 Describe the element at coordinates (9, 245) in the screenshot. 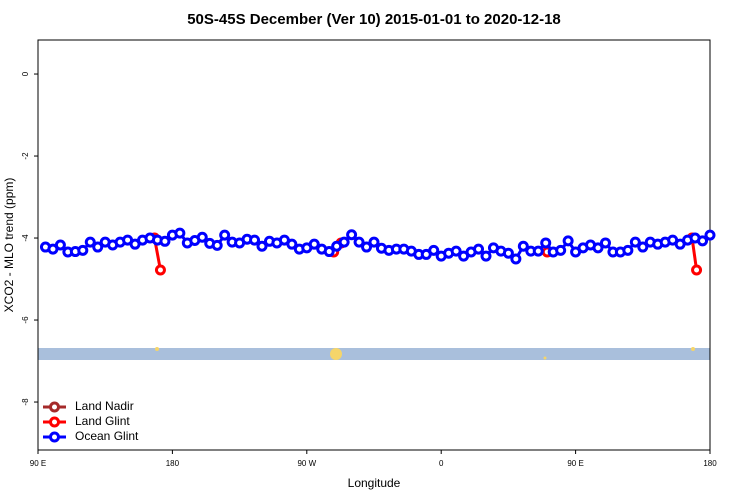

I see `y-axis-label: XCO2 - MLO trend (ppm)` at that location.